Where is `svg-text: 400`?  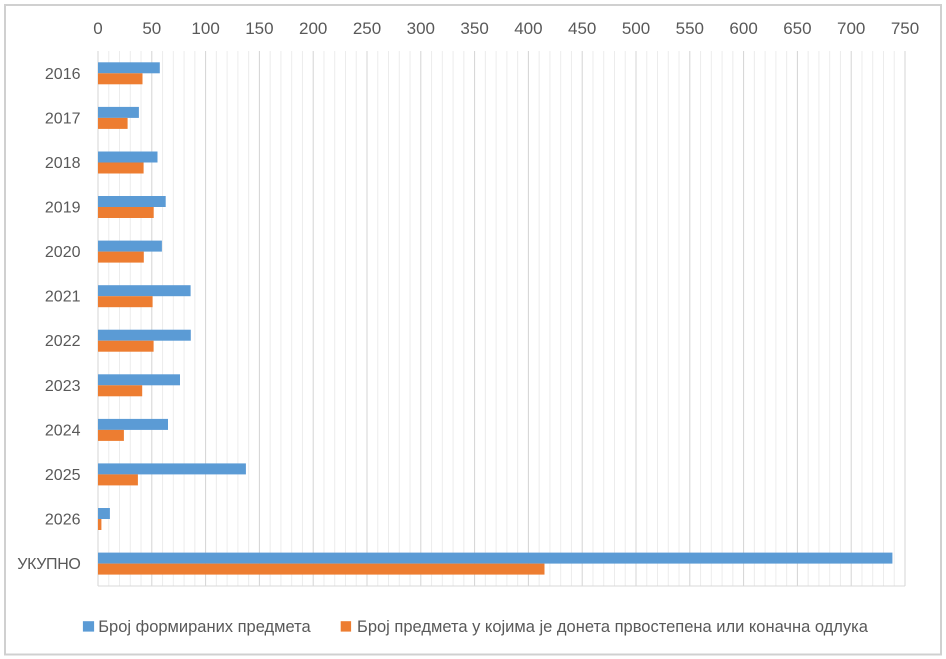 svg-text: 400 is located at coordinates (528, 28).